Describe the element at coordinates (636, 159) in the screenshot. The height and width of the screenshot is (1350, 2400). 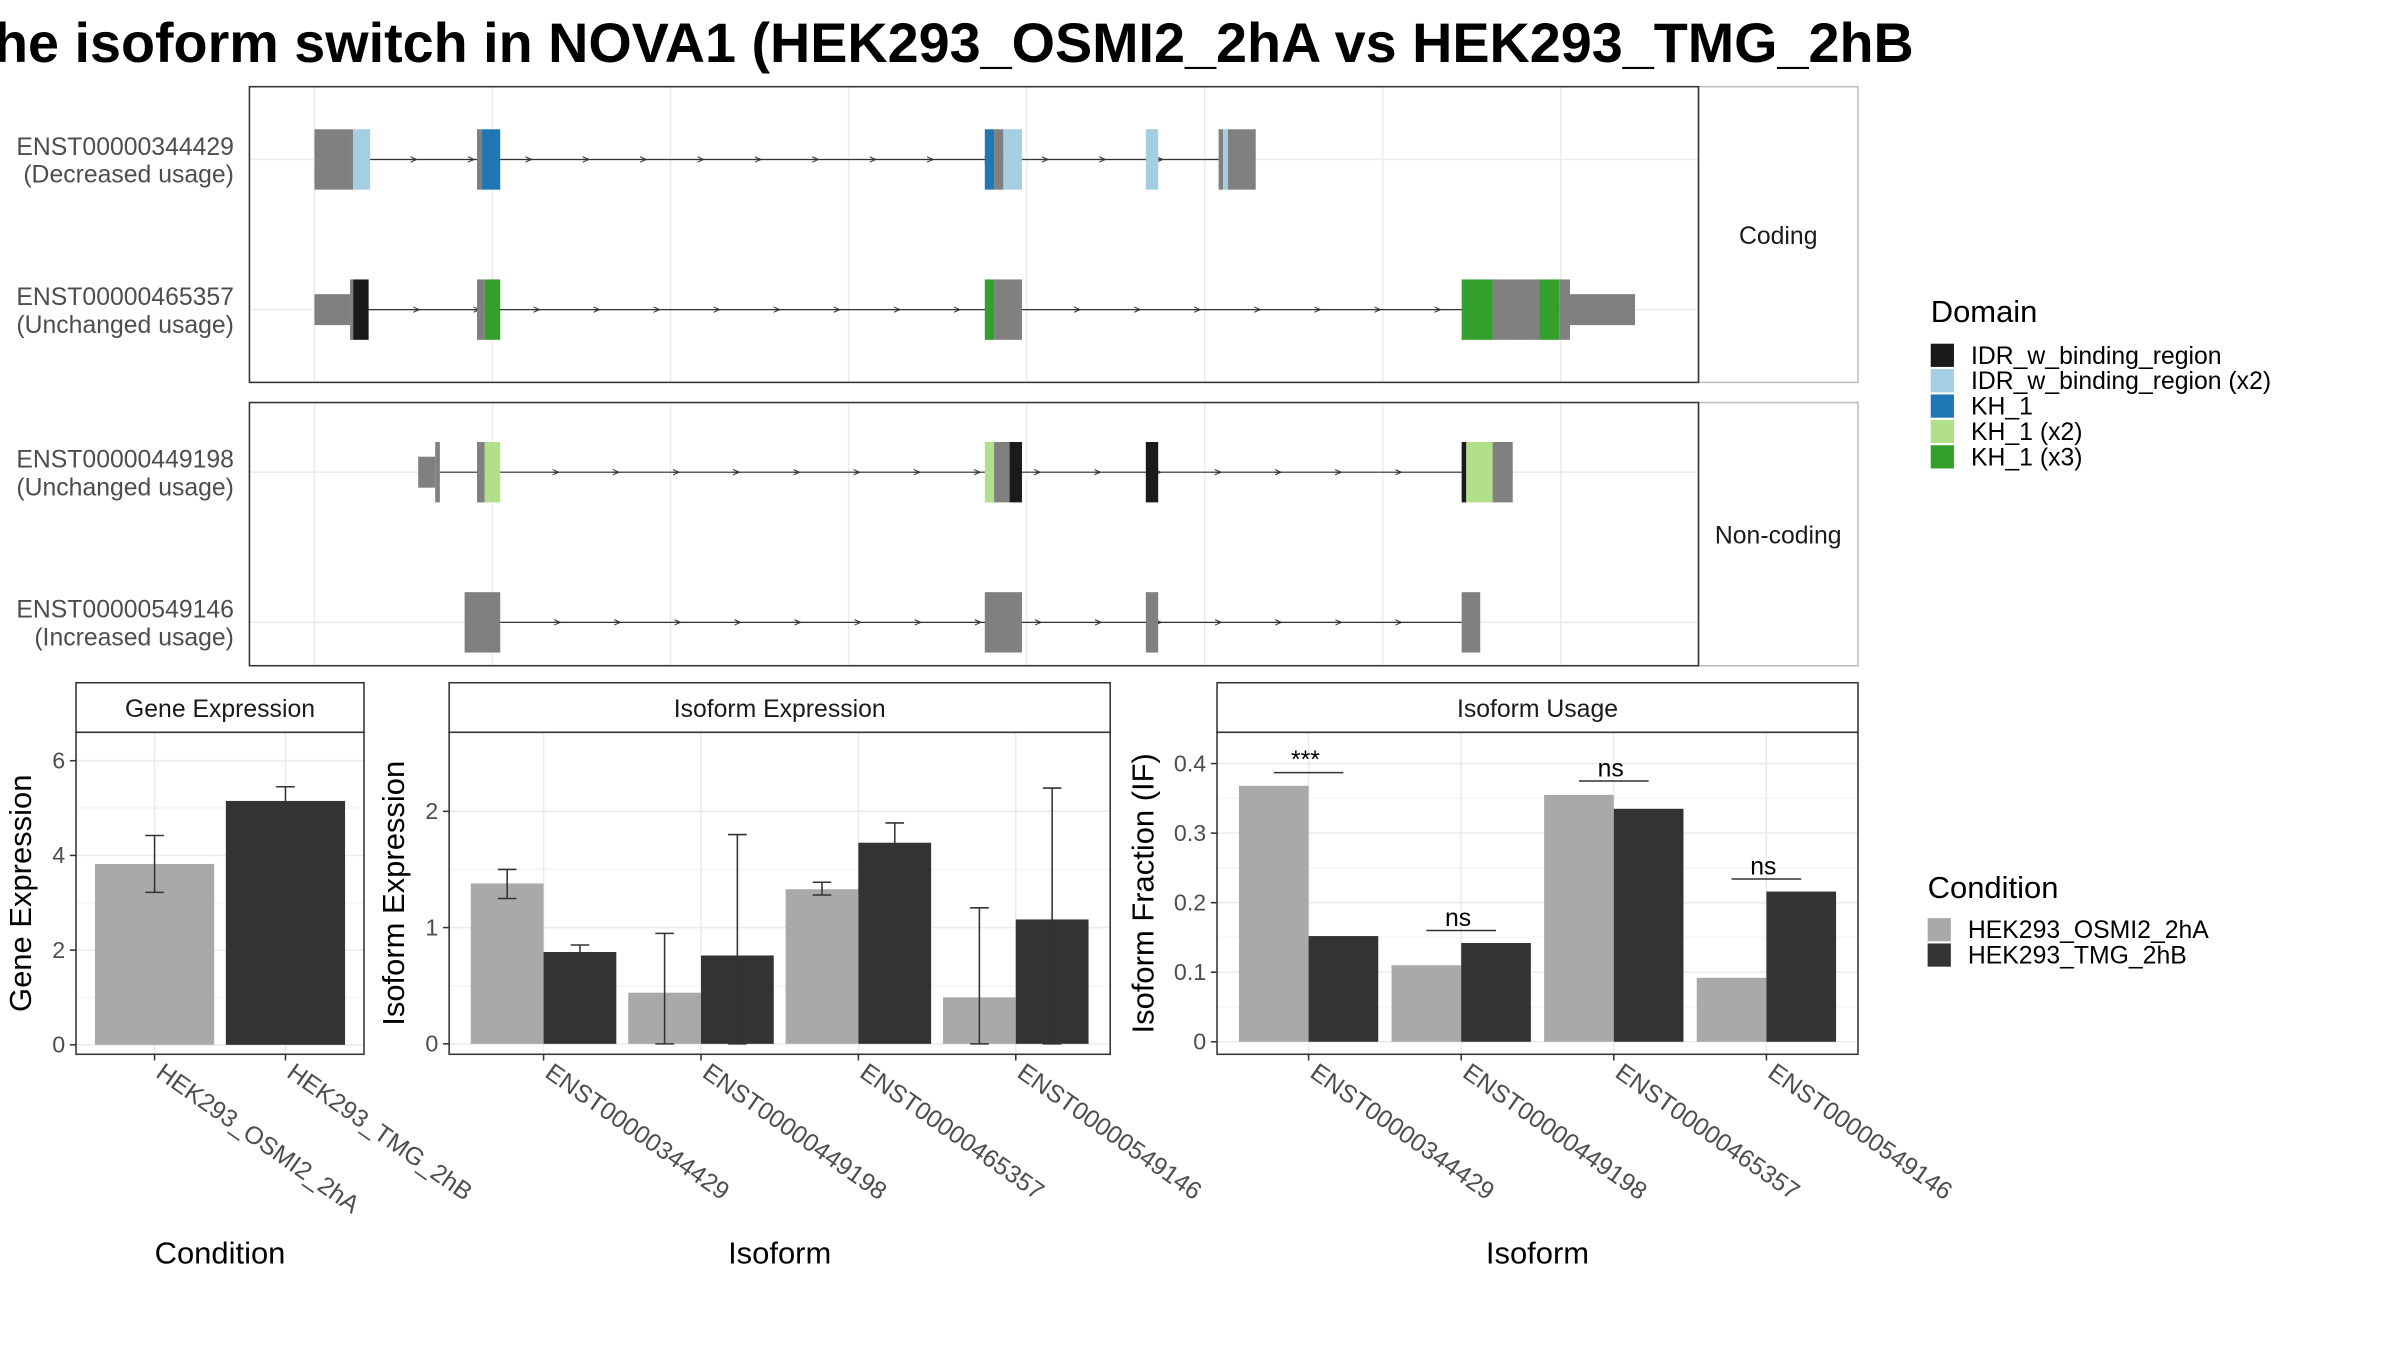
I see `transcript-row: ENST00000344429(Decreased usage)` at that location.